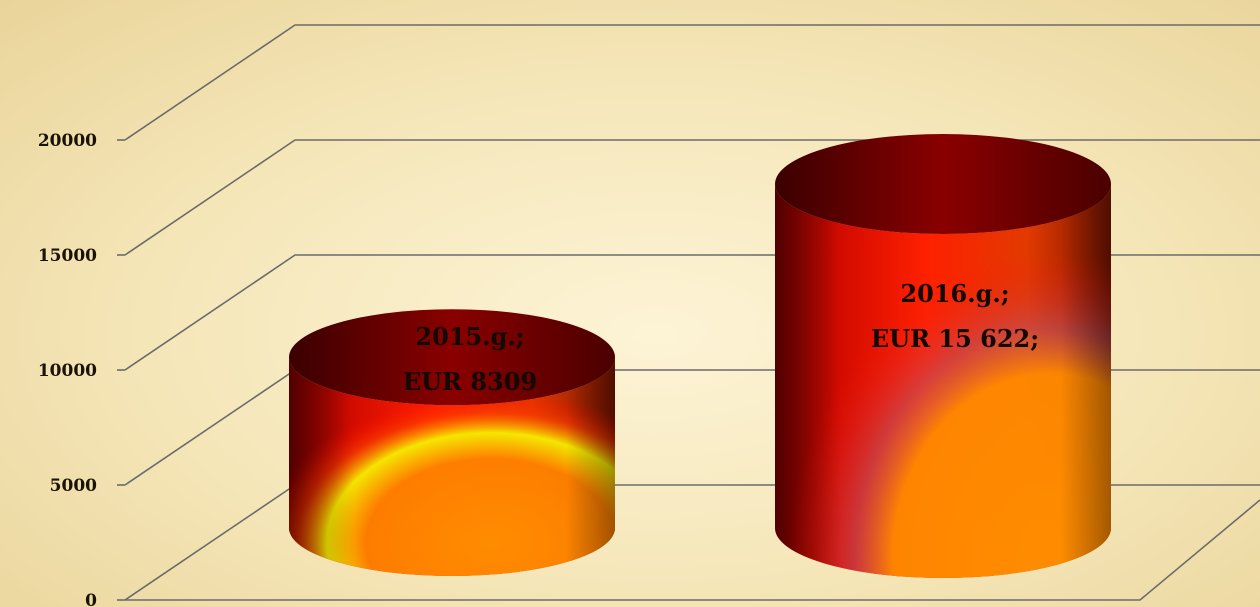  Describe the element at coordinates (452, 466) in the screenshot. I see `cylinder-shade` at that location.